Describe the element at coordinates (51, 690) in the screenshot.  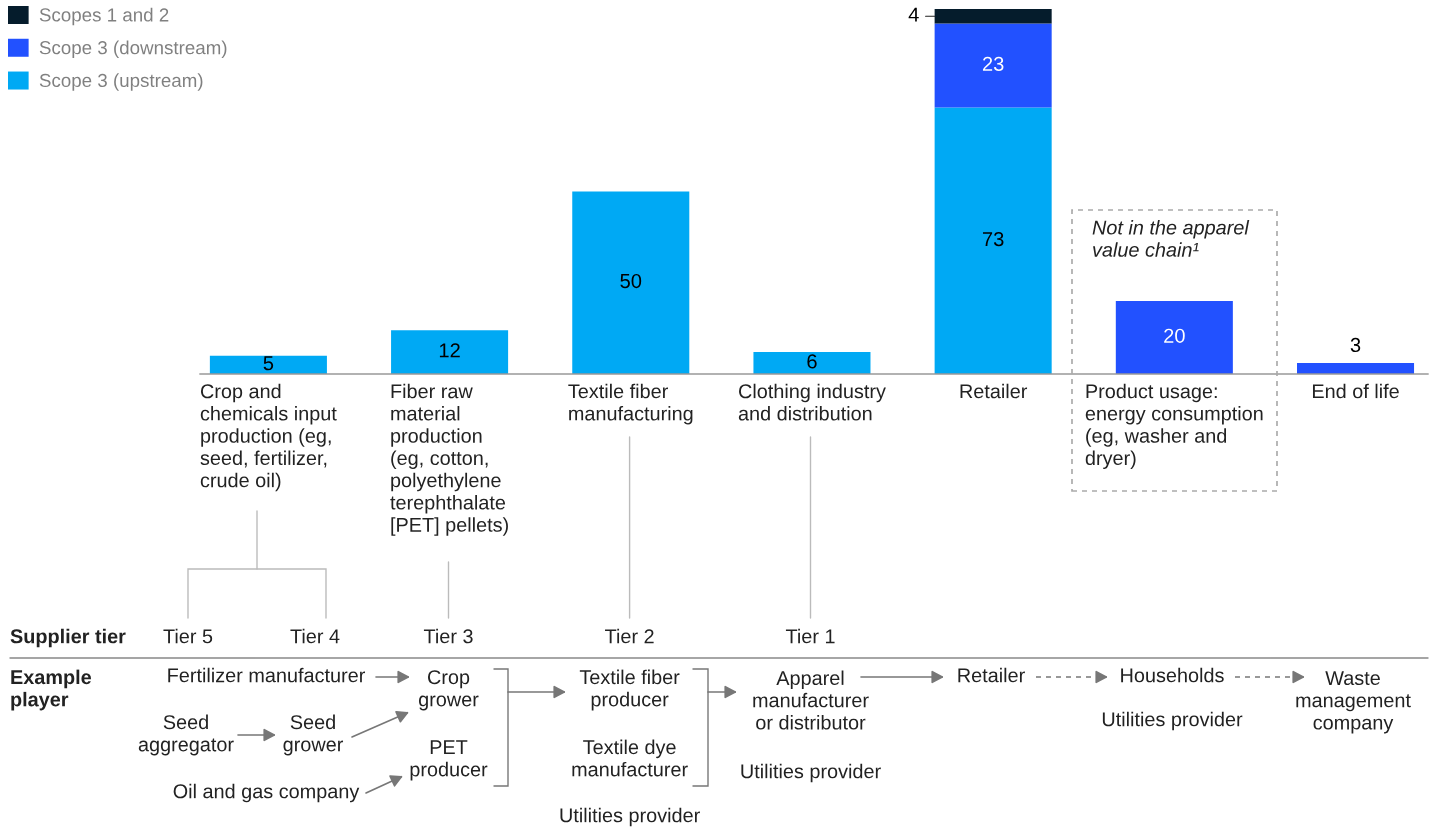
I see `text: Example player` at that location.